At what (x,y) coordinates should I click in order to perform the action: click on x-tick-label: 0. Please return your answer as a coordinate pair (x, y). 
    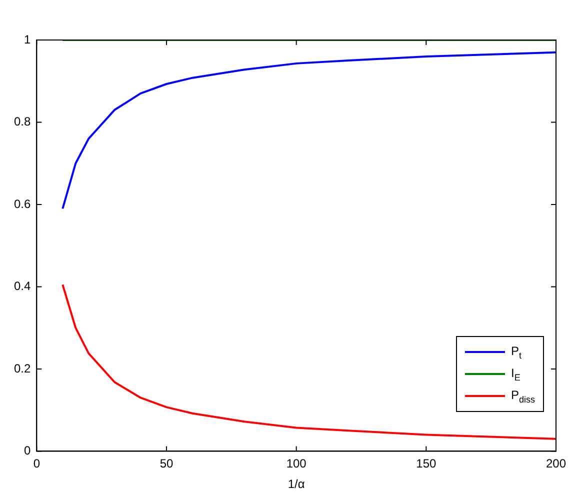
    Looking at the image, I should click on (36, 463).